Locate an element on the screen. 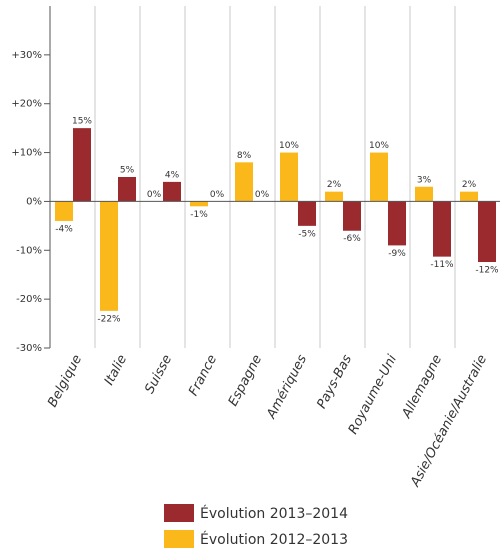 This screenshot has width=500, height=551. value-label: -4% is located at coordinates (64, 229).